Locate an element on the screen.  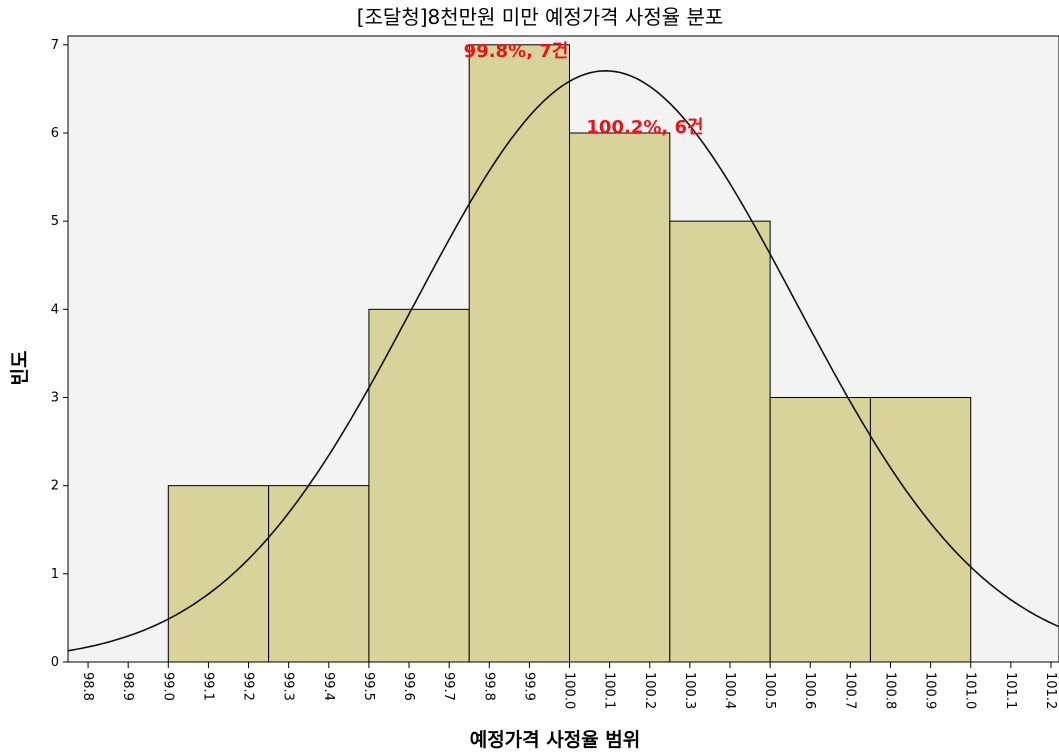
x-tick-label: 100.8 is located at coordinates (889, 690).